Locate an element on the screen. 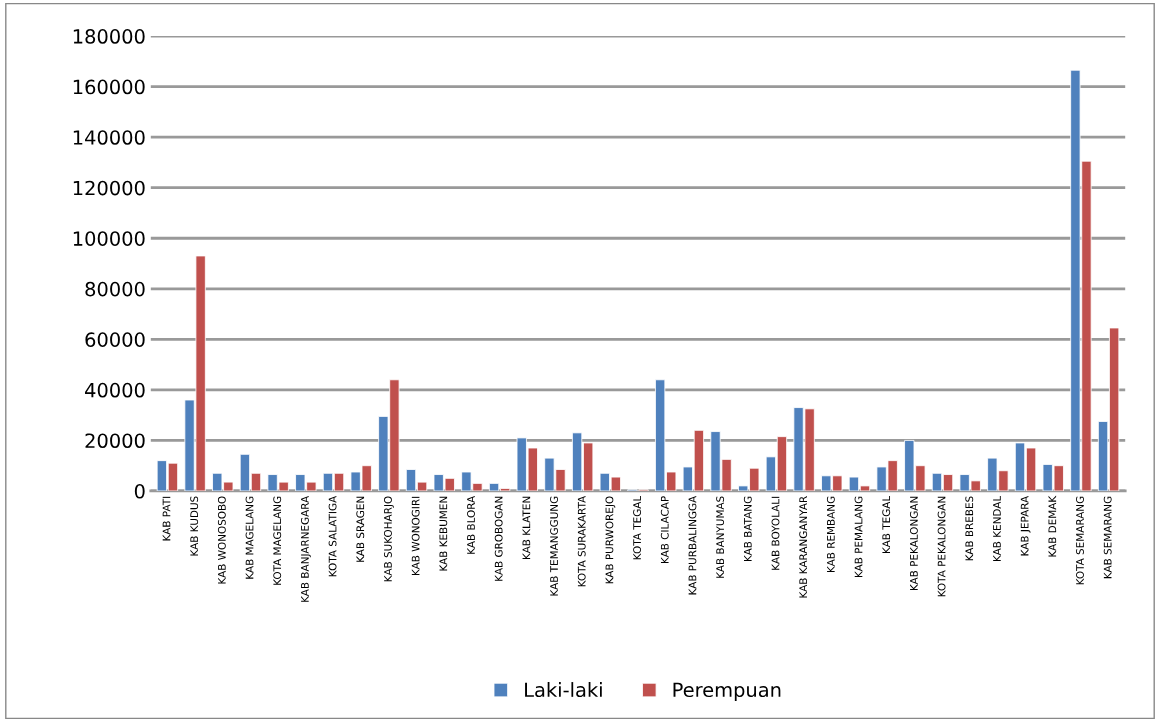 The image size is (1160, 722). x-tick-label: KAB BATANG is located at coordinates (747, 529).